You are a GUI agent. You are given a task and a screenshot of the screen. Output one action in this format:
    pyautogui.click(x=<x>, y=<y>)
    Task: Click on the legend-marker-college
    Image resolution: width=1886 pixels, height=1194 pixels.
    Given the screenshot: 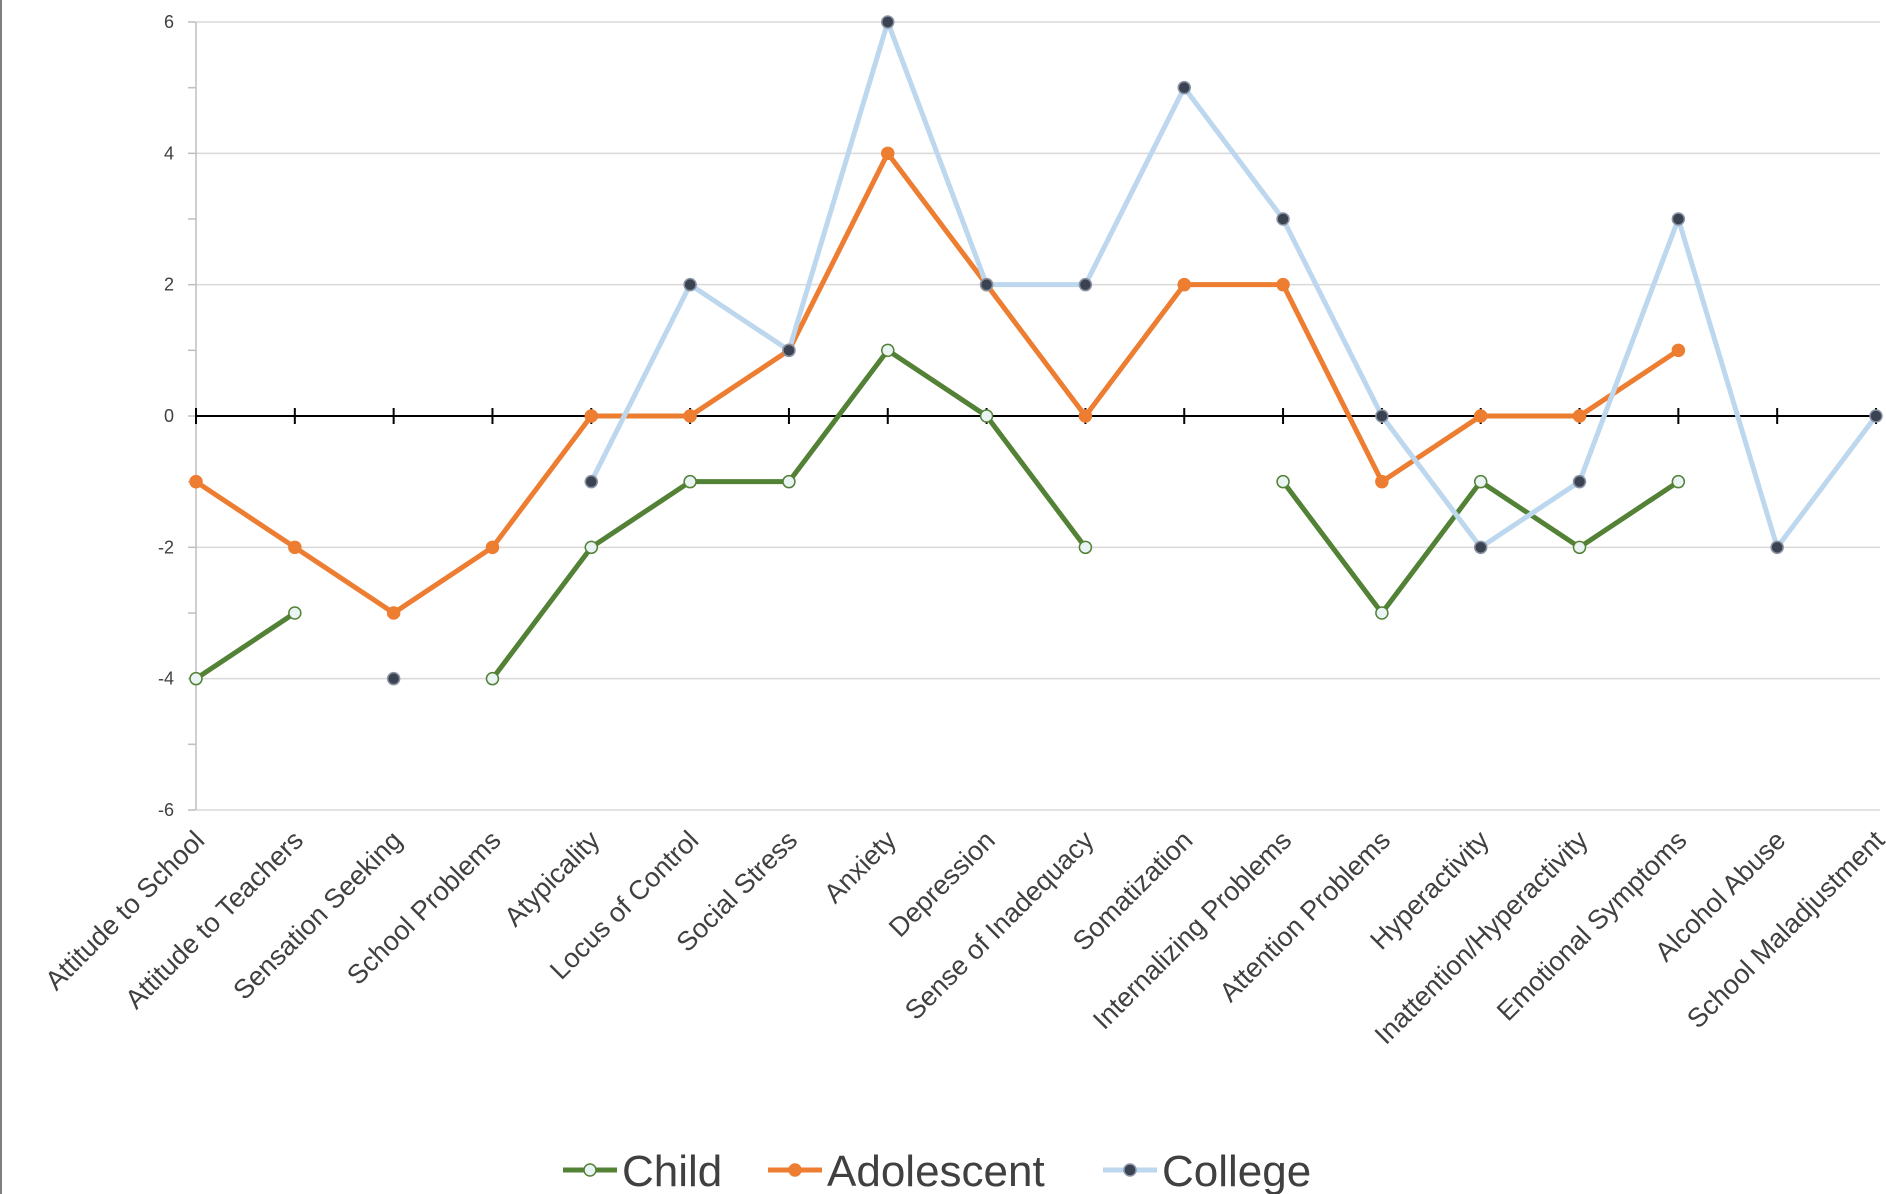 What is the action you would take?
    pyautogui.click(x=1130, y=1170)
    